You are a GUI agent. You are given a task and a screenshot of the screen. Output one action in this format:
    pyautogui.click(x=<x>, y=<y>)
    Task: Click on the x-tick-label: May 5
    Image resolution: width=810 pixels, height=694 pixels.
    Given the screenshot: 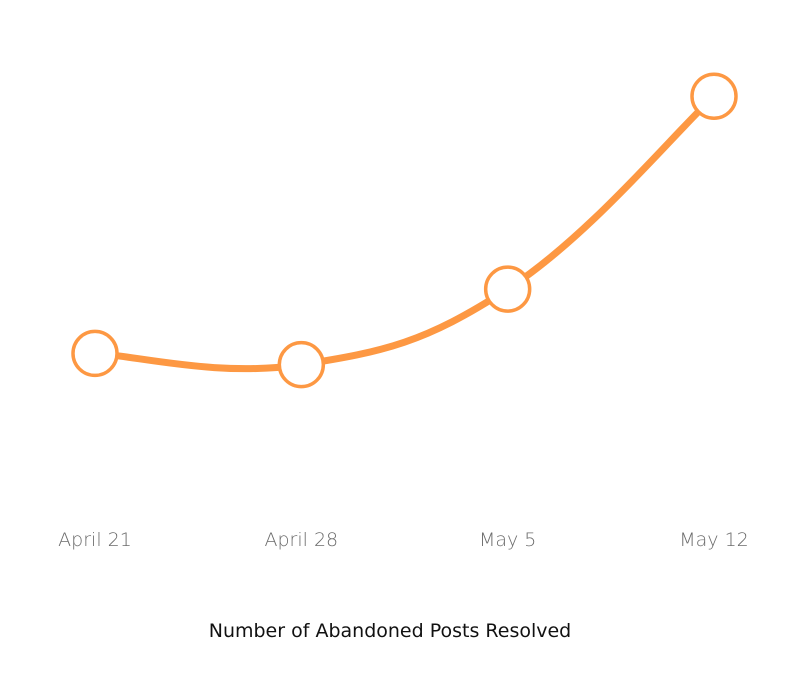 What is the action you would take?
    pyautogui.click(x=507, y=540)
    